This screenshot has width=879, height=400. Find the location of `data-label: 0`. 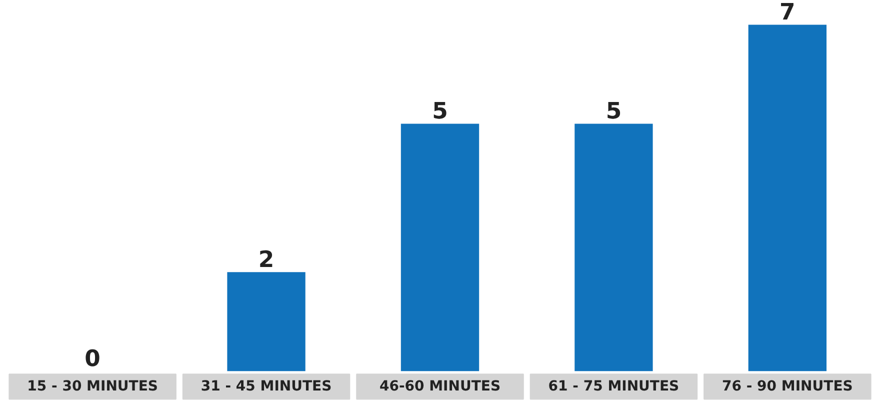

data-label: 0 is located at coordinates (92, 359).